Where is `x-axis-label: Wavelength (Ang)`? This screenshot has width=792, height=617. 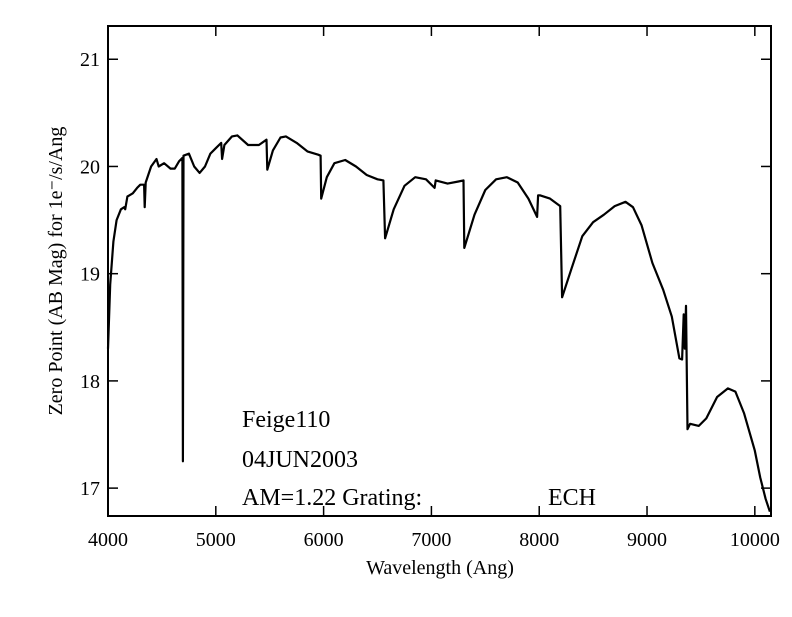 x-axis-label: Wavelength (Ang) is located at coordinates (440, 568).